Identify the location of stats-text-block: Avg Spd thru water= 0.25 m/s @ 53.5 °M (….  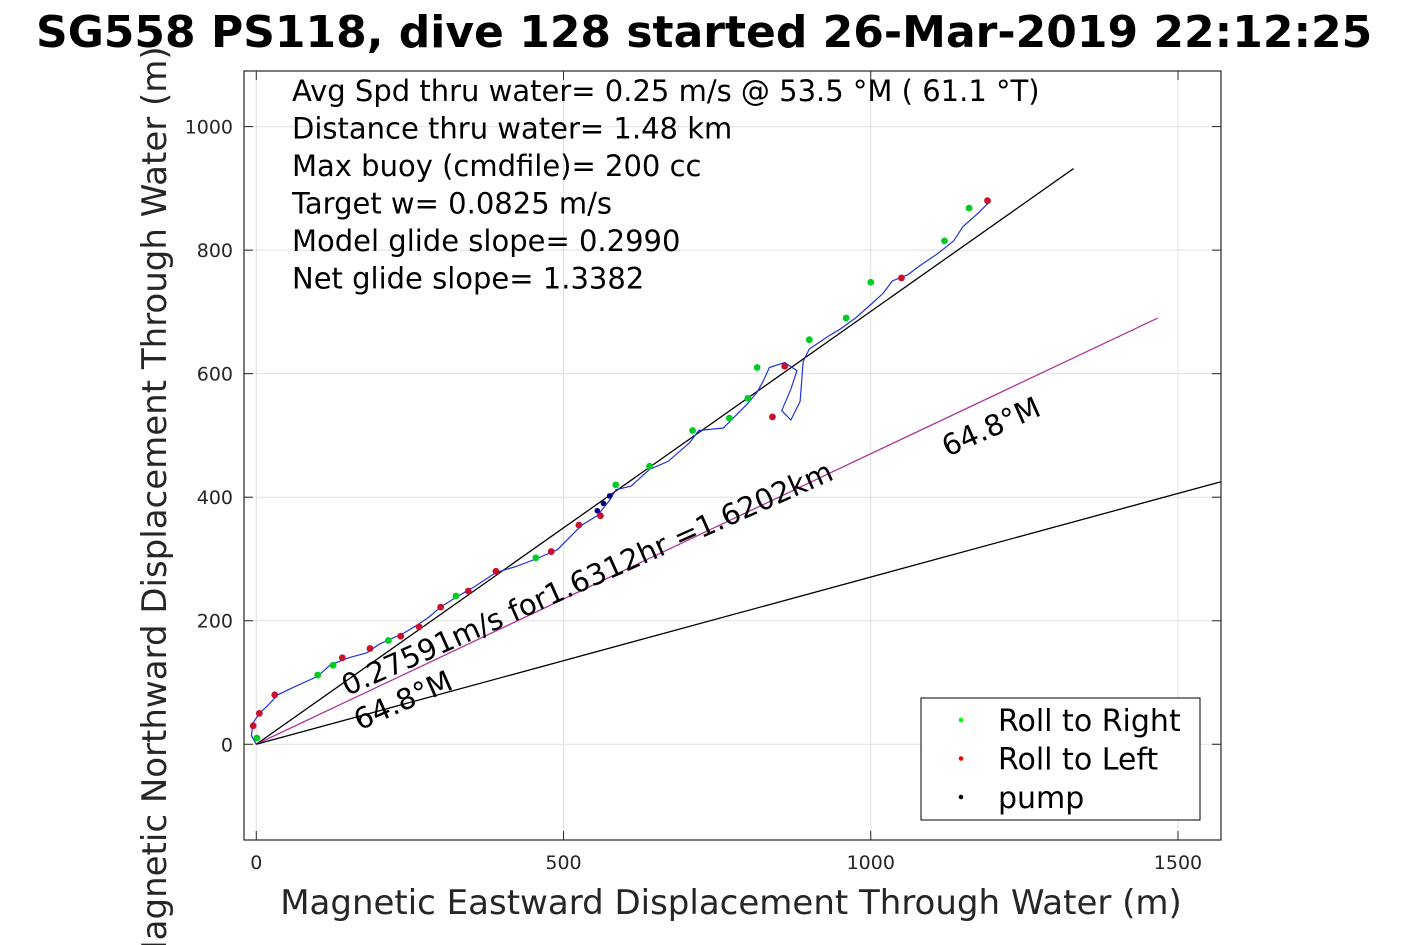
(665, 185).